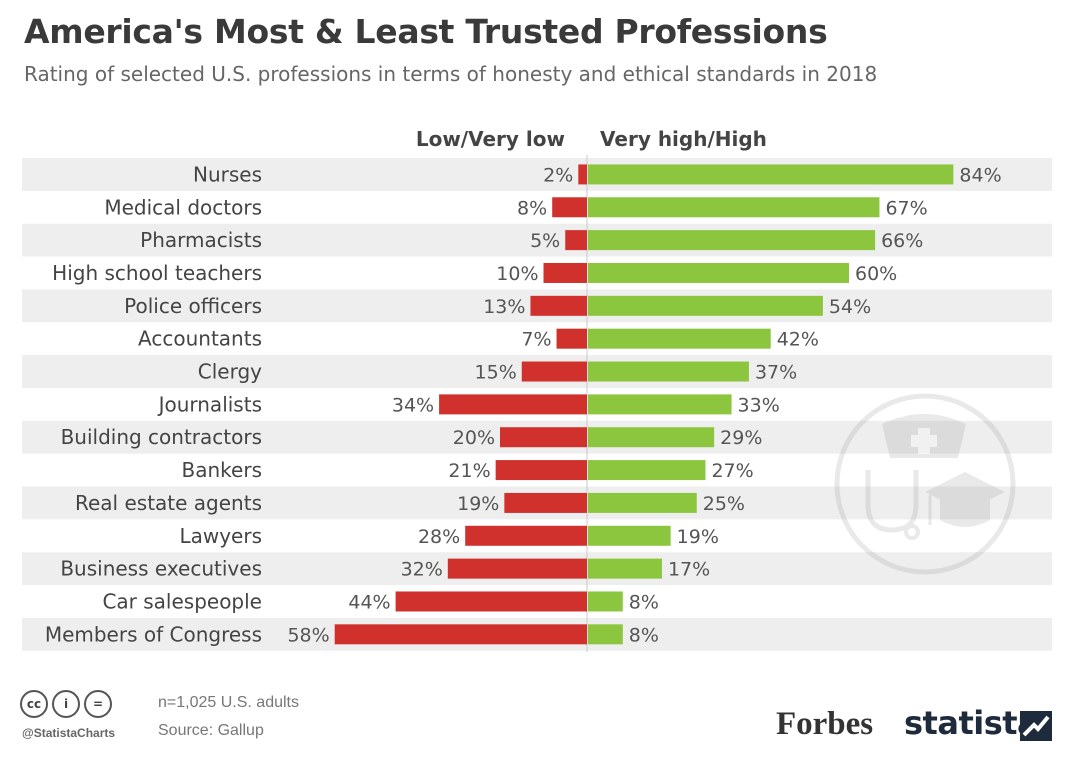  Describe the element at coordinates (34, 704) in the screenshot. I see `cc-icon: cc` at that location.